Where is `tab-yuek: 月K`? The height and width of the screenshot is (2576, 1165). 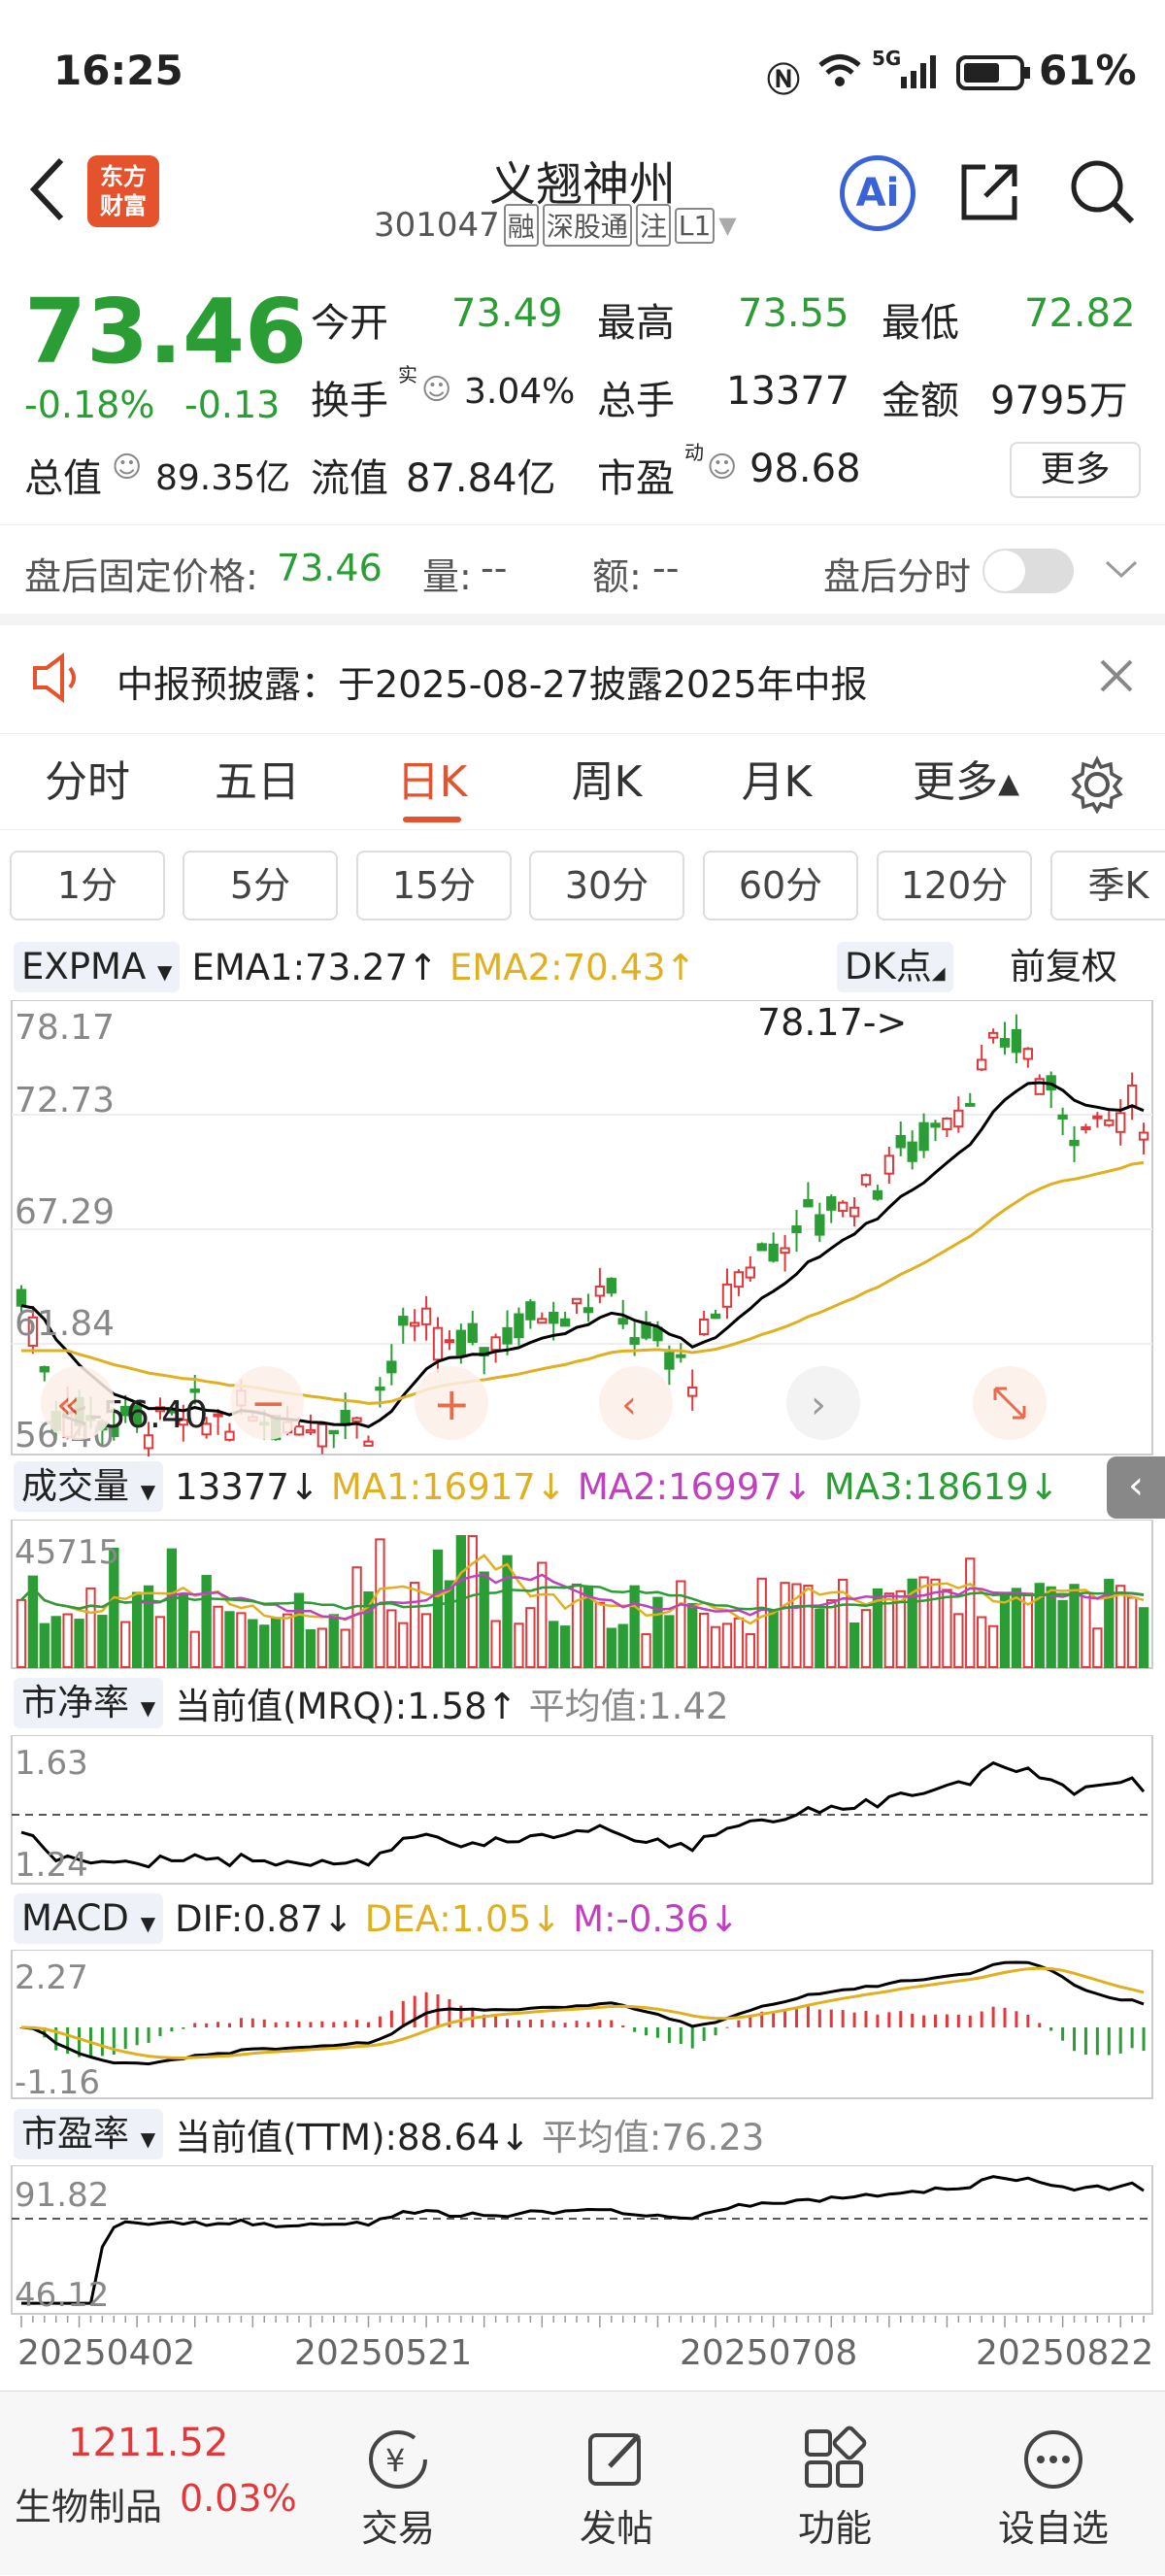
tab-yuek: 月K is located at coordinates (777, 782).